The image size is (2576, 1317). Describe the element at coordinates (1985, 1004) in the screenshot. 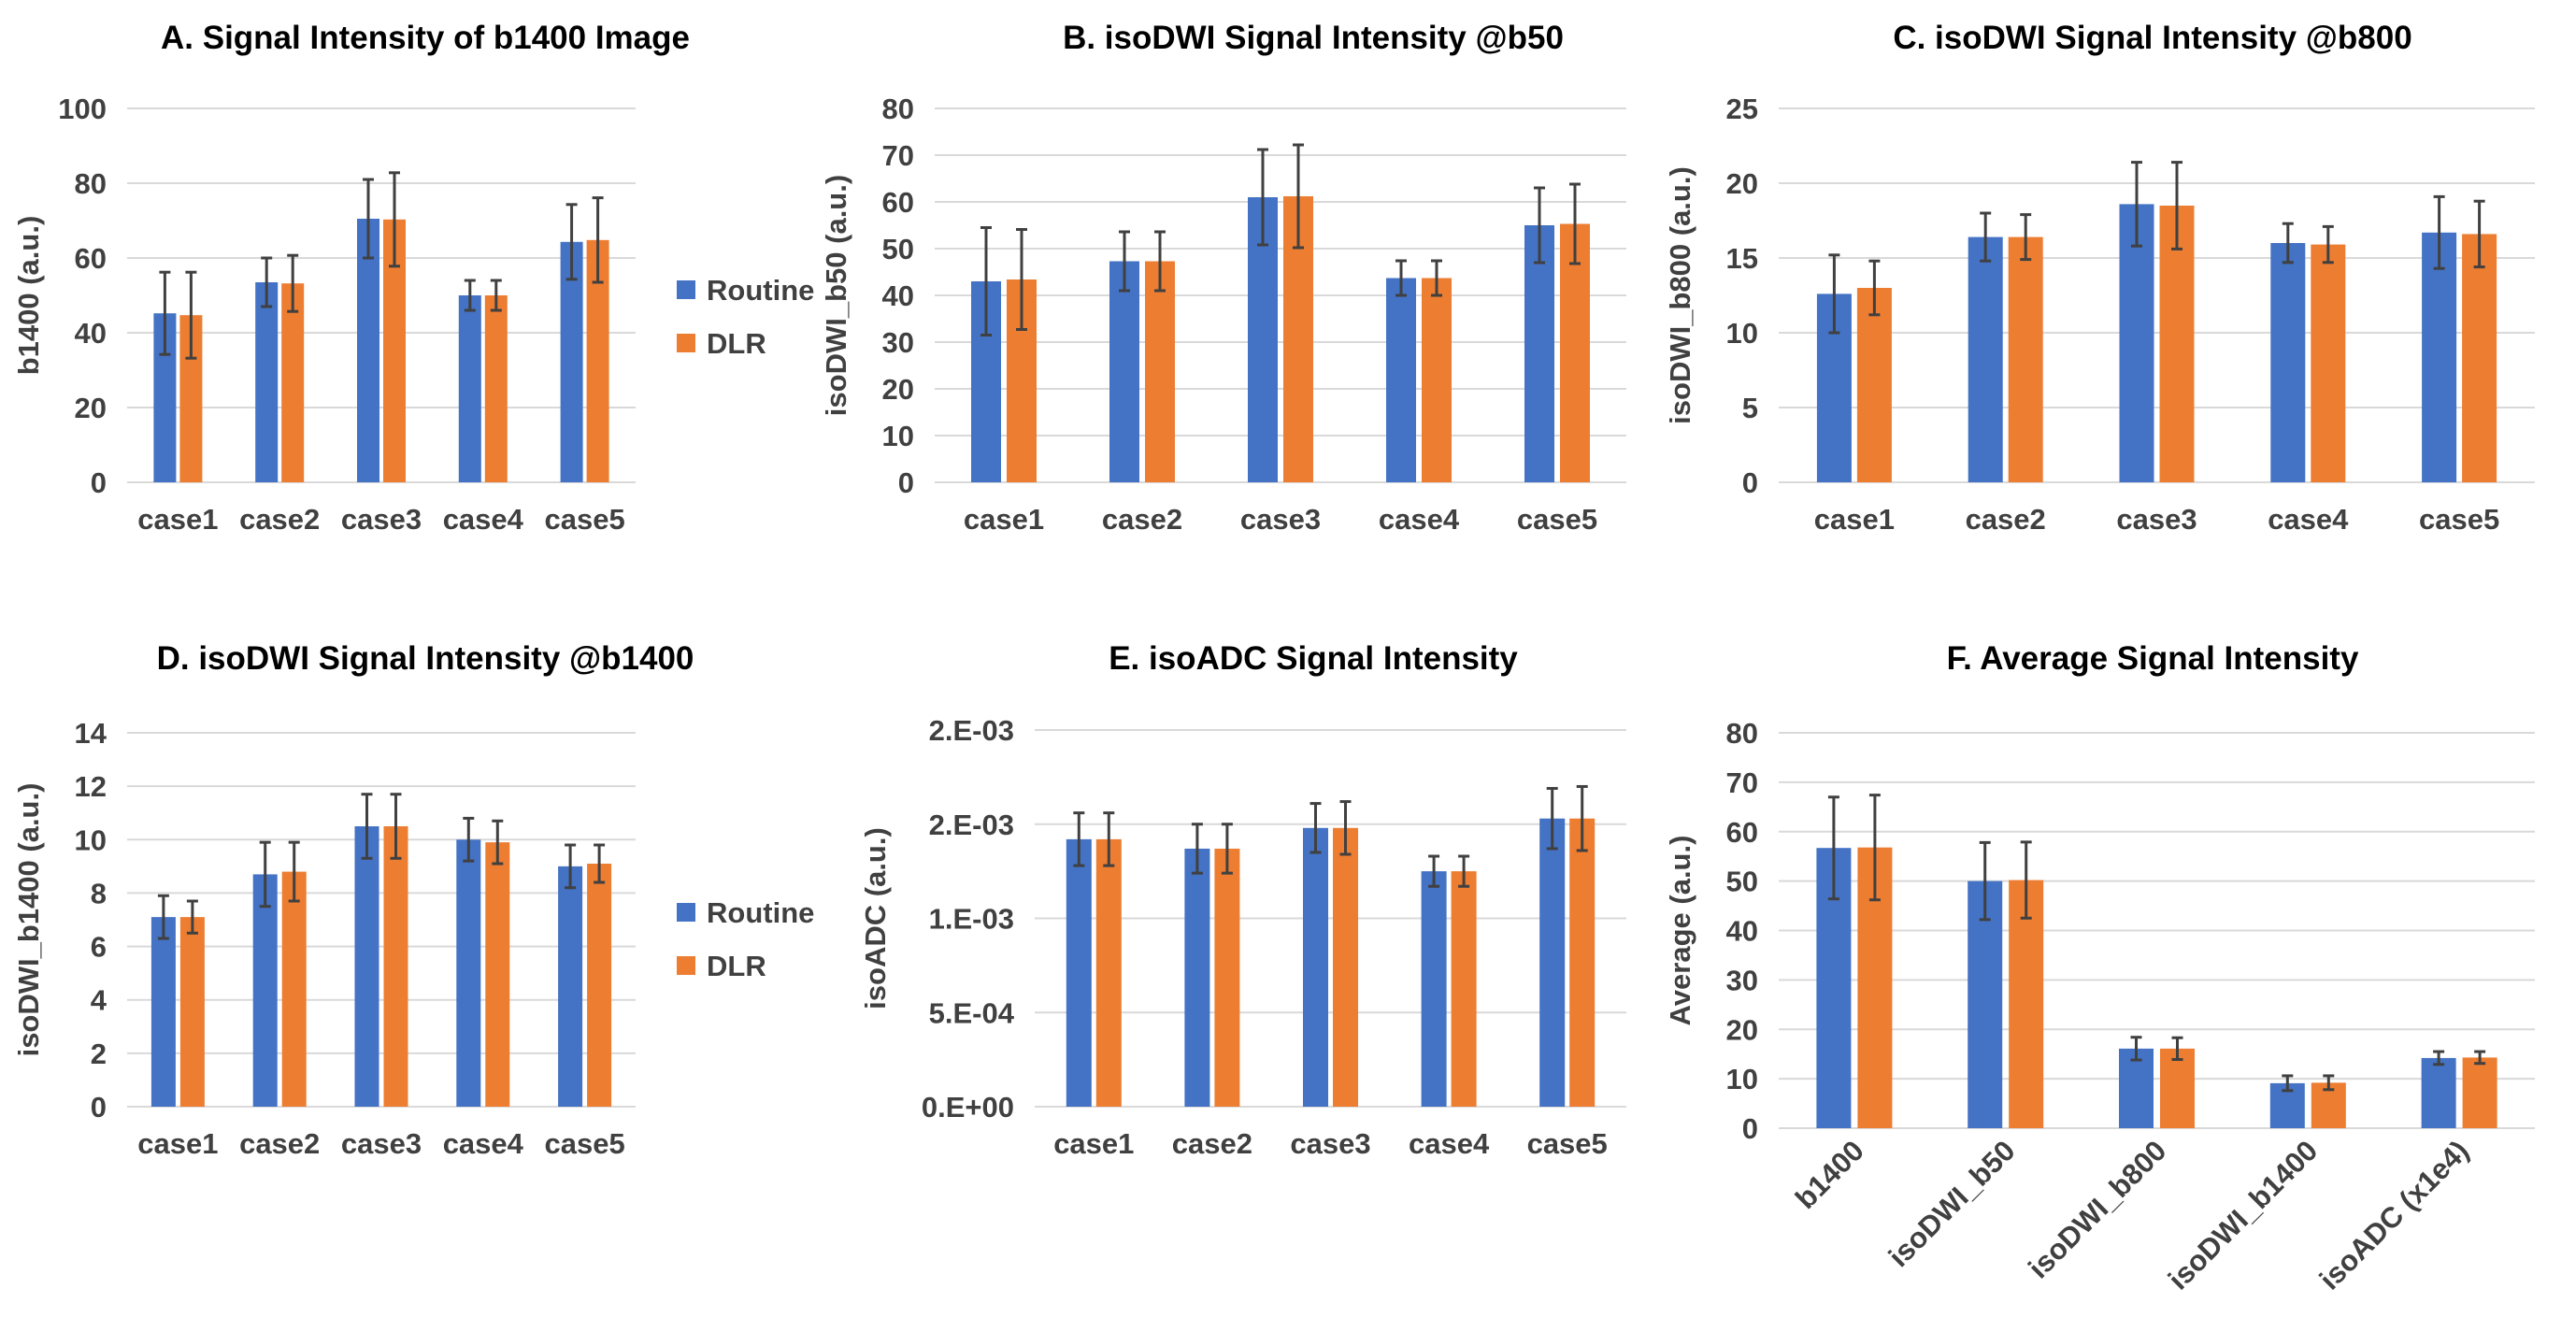

I see `bar-routine-isodwi-b50` at that location.